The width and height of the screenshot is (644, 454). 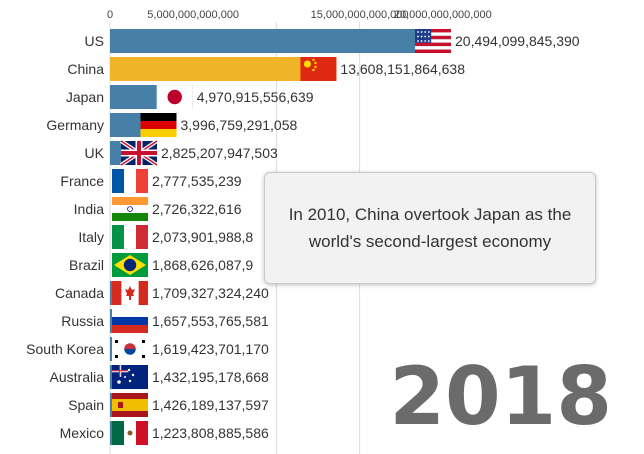 What do you see at coordinates (79, 293) in the screenshot?
I see `category-label: Canada` at bounding box center [79, 293].